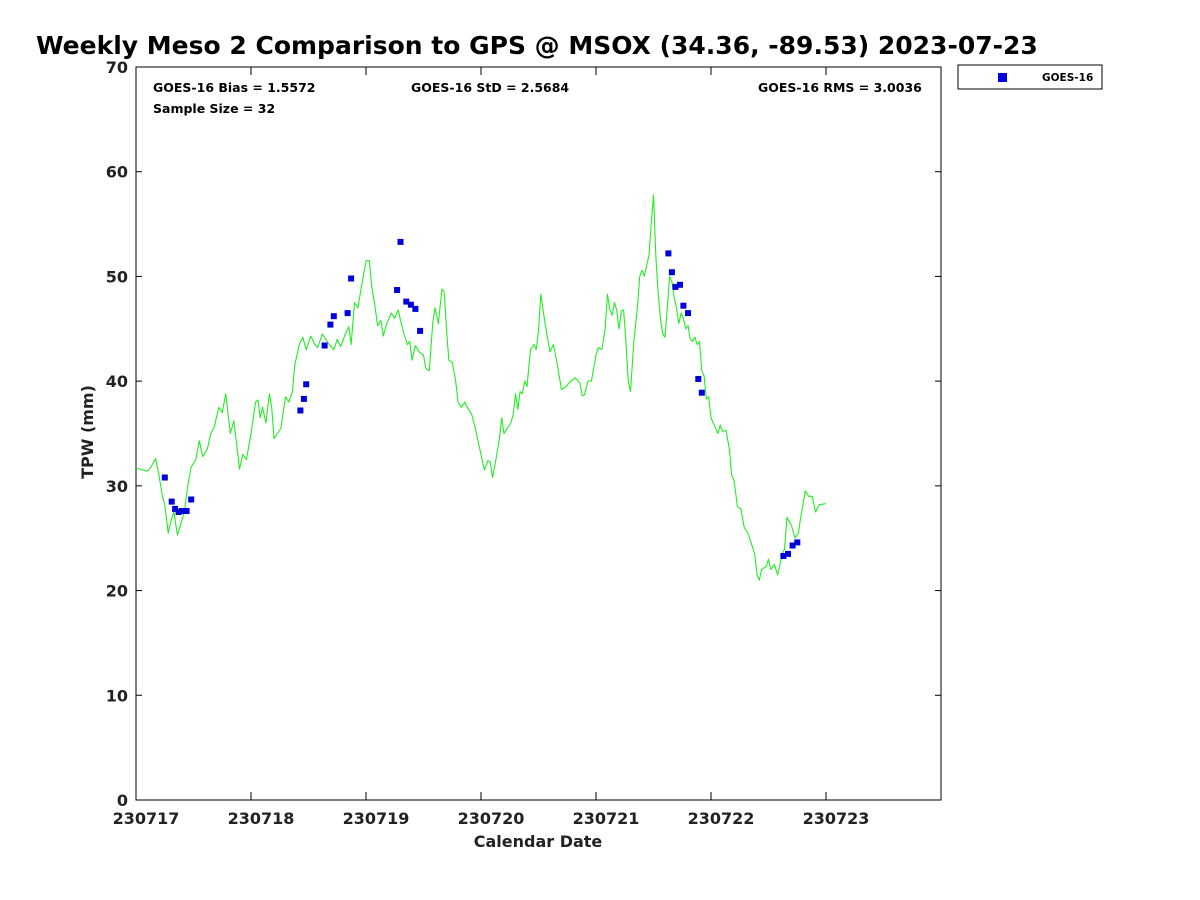 The width and height of the screenshot is (1200, 900). I want to click on y-tick-label: 50, so click(117, 276).